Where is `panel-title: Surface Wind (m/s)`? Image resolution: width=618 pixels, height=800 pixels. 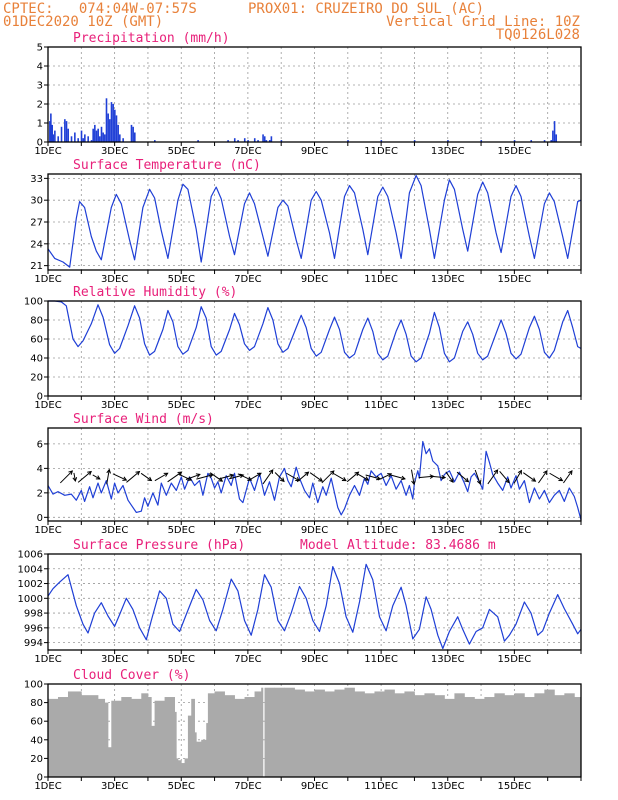 panel-title: Surface Wind (m/s) is located at coordinates (143, 419).